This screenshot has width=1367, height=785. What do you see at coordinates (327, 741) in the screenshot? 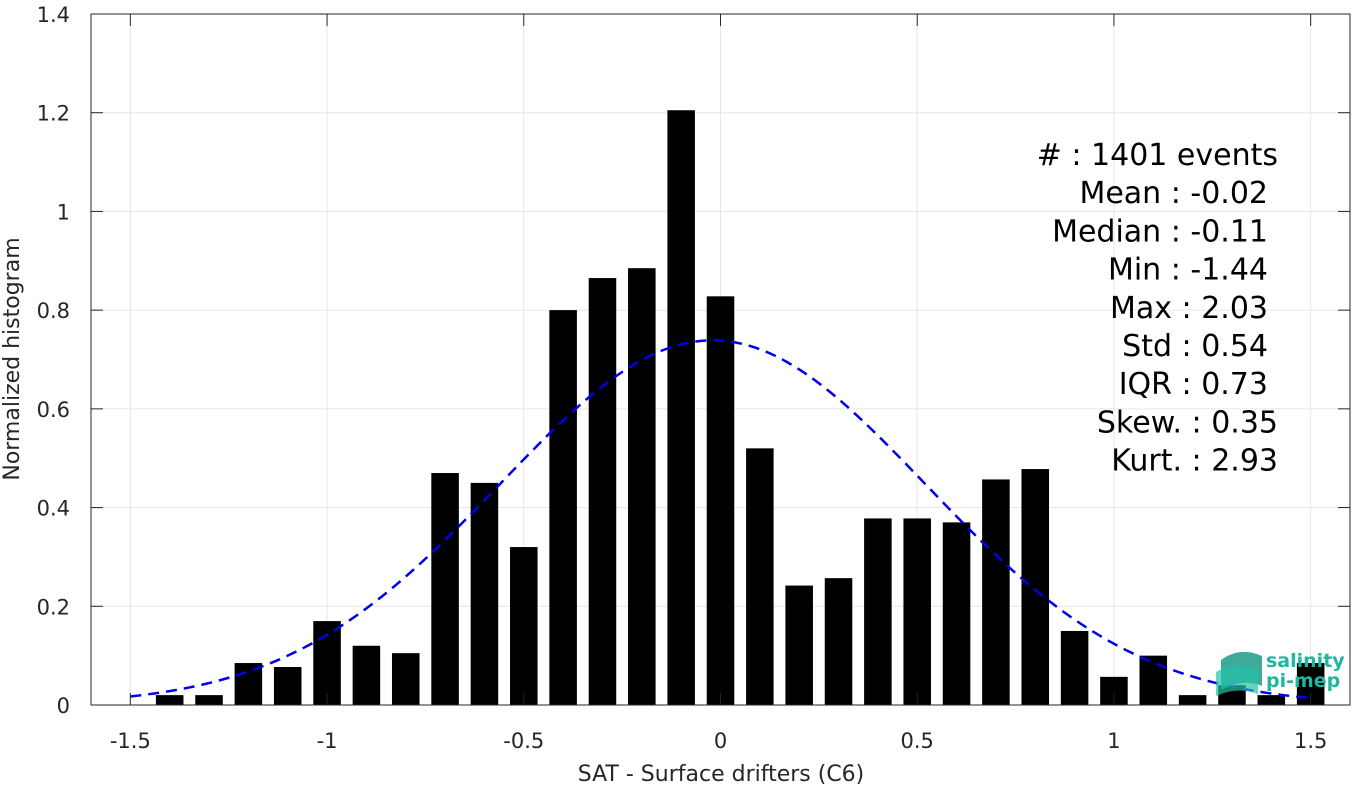
I see `x-tick-label: -1` at bounding box center [327, 741].